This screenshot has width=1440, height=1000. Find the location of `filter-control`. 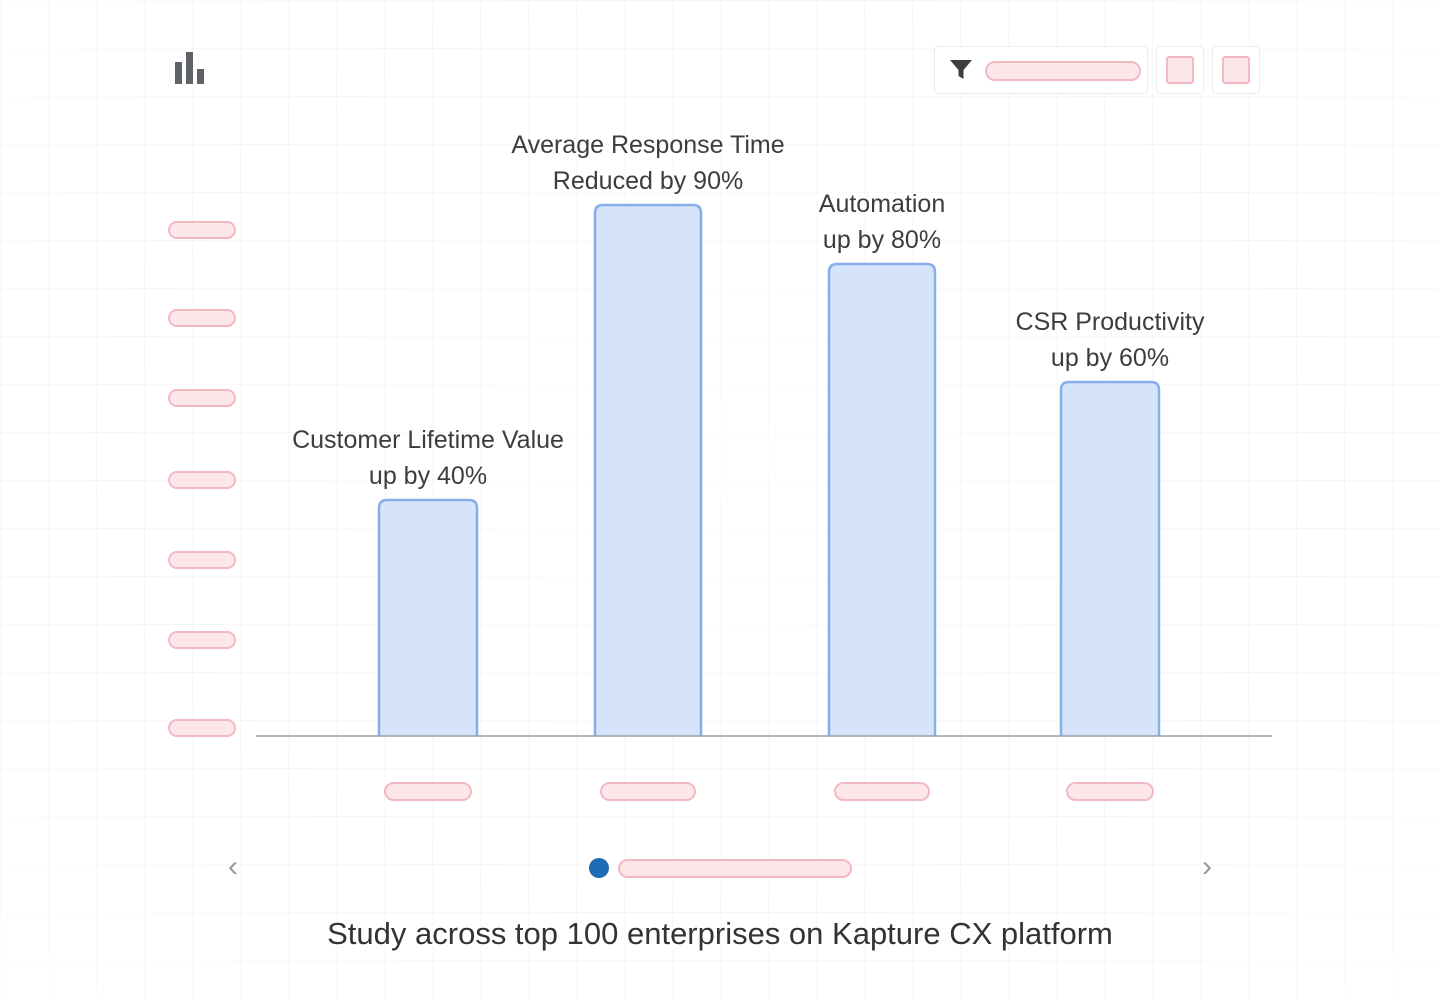

filter-control is located at coordinates (1041, 70).